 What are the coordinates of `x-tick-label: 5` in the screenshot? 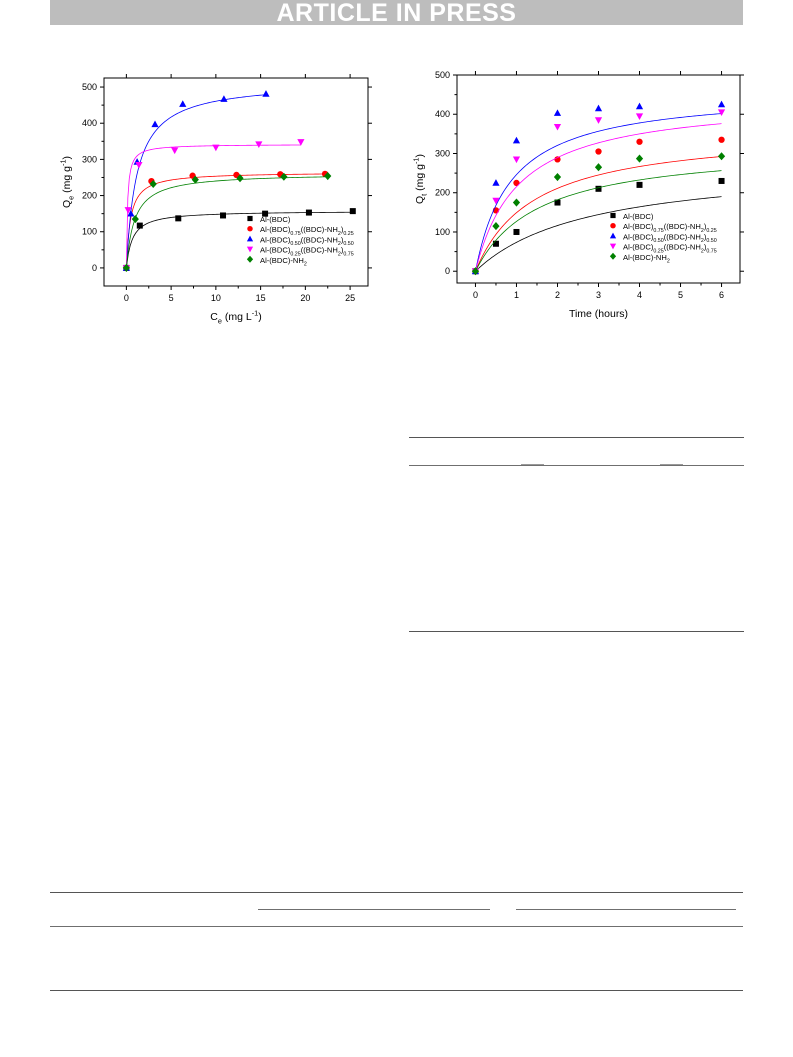 It's located at (171, 298).